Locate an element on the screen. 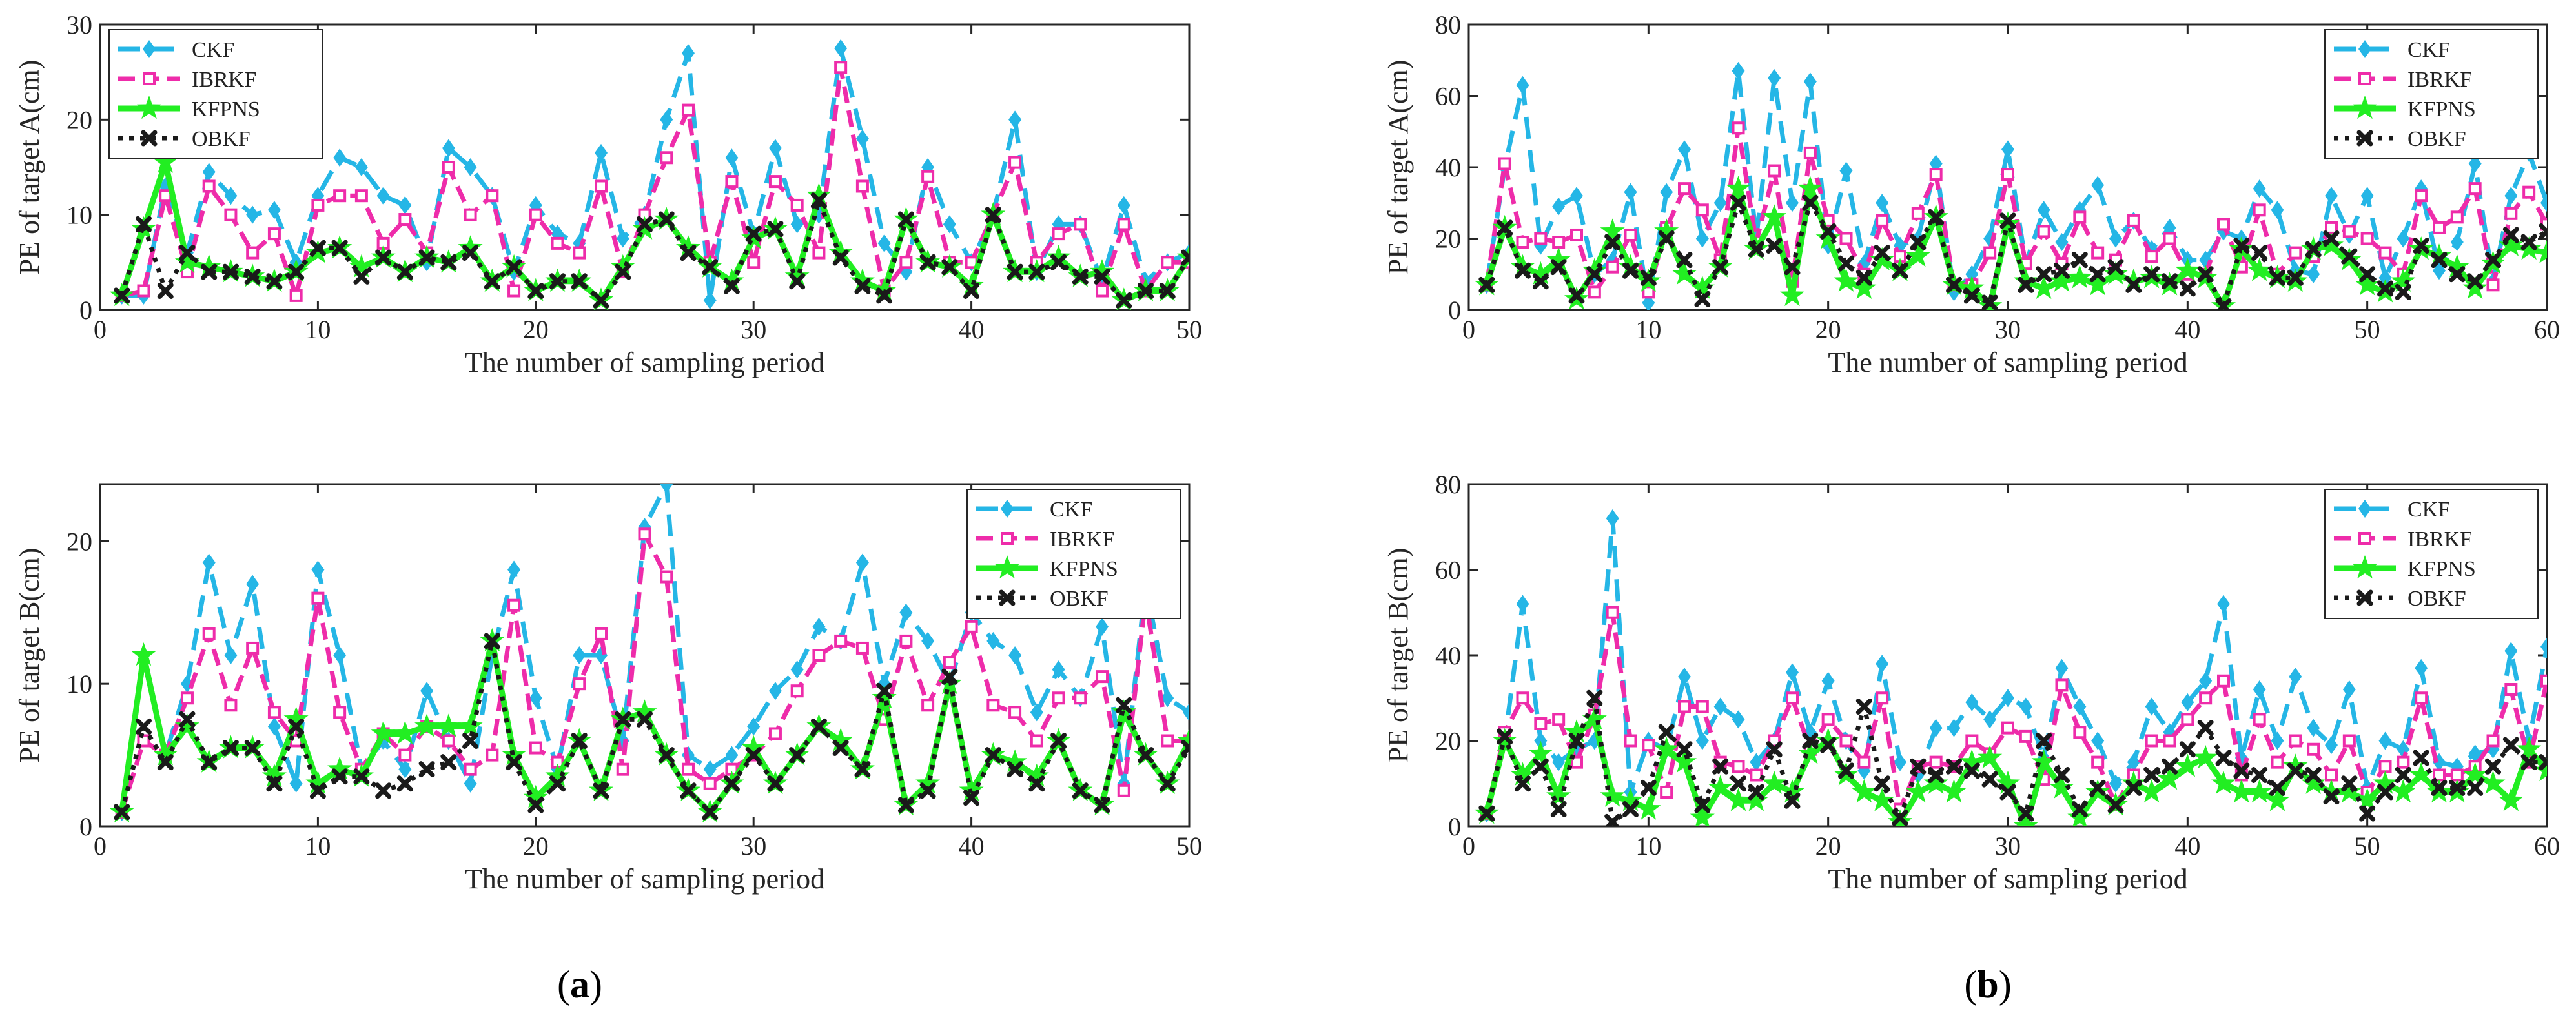  series-line-obkf is located at coordinates (654, 251).